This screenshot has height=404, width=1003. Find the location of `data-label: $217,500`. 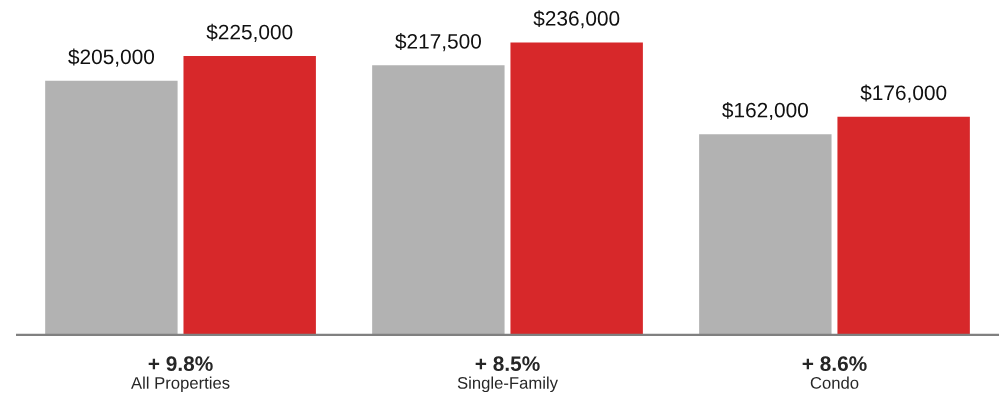

data-label: $217,500 is located at coordinates (438, 42).